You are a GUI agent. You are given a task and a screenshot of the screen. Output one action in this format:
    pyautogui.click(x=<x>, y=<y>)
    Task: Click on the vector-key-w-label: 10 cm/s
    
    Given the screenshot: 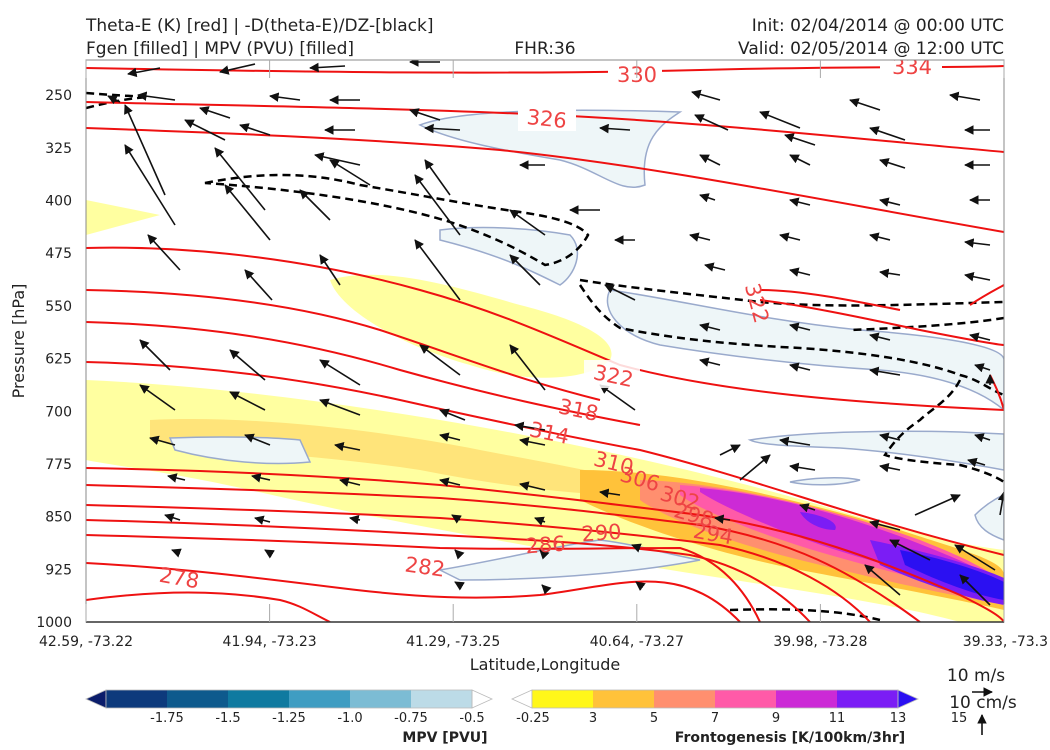 What is the action you would take?
    pyautogui.click(x=983, y=703)
    